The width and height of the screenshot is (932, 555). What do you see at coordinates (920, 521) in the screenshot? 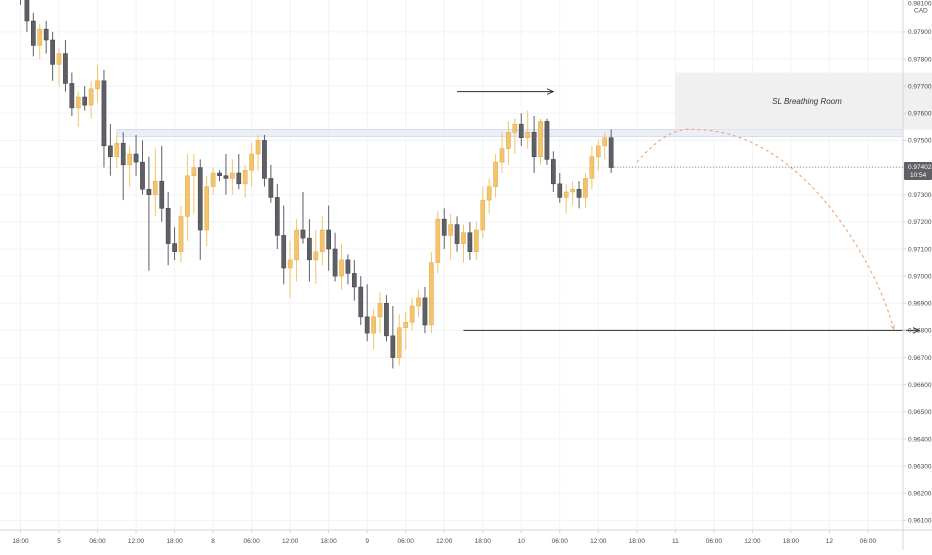
I see `price-tick-label: 0.96100` at bounding box center [920, 521].